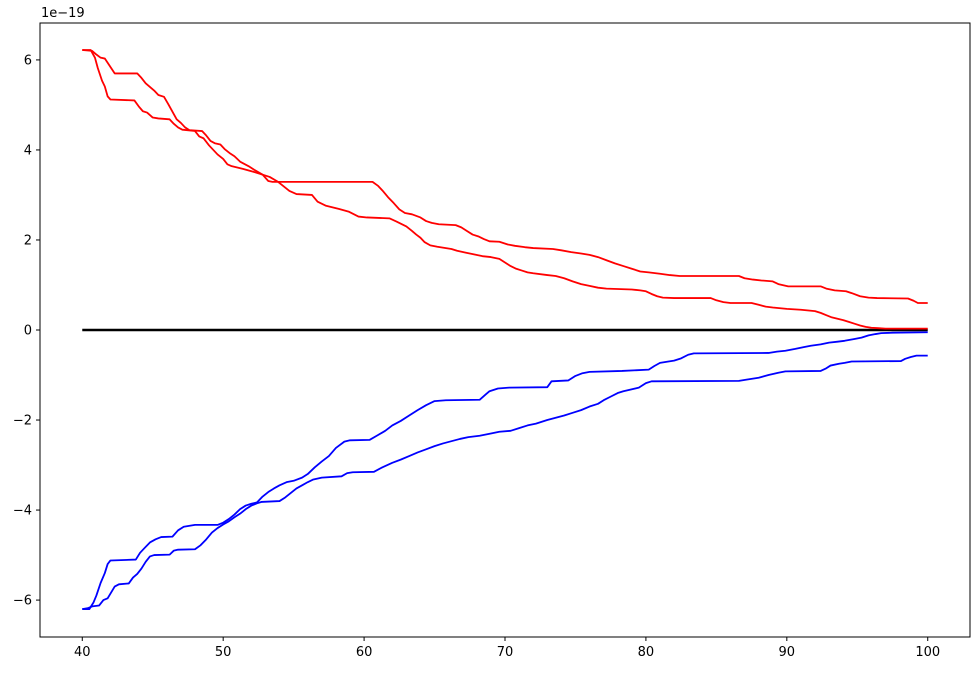 The height and width of the screenshot is (674, 980). I want to click on y-tick-label: 6, so click(28, 60).